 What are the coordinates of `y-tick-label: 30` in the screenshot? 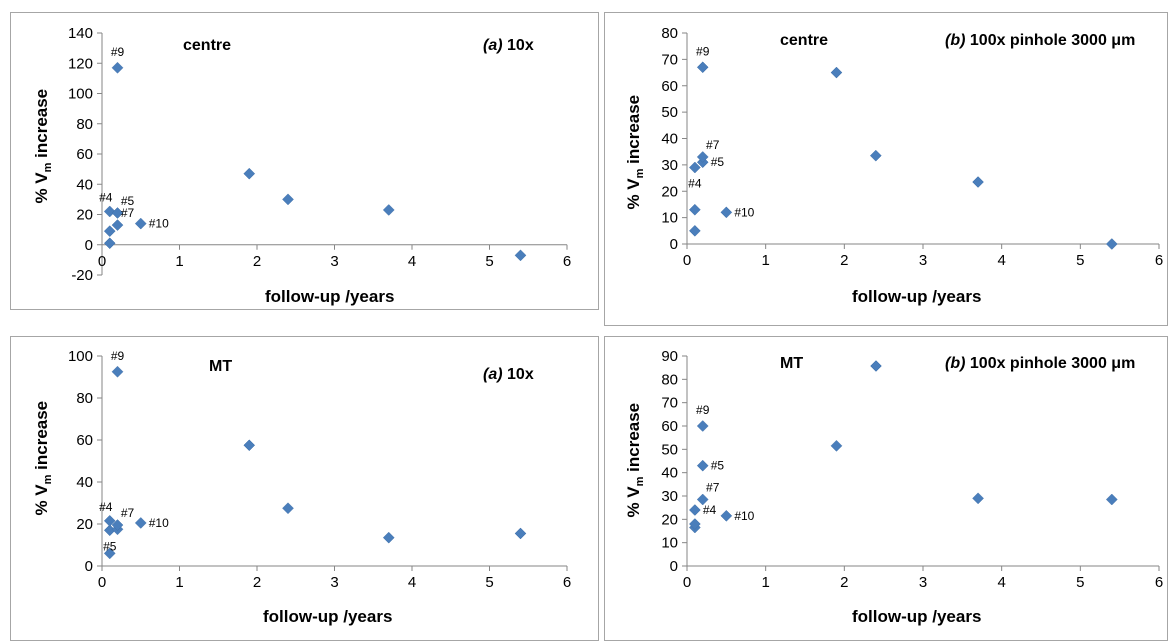 It's located at (669, 496).